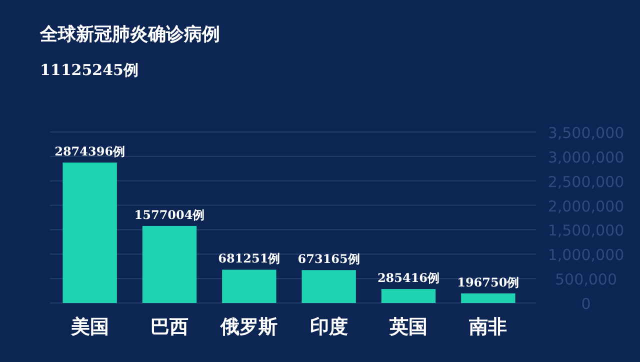 Image resolution: width=640 pixels, height=362 pixels. What do you see at coordinates (408, 327) in the screenshot?
I see `x-tick-label: 英国` at bounding box center [408, 327].